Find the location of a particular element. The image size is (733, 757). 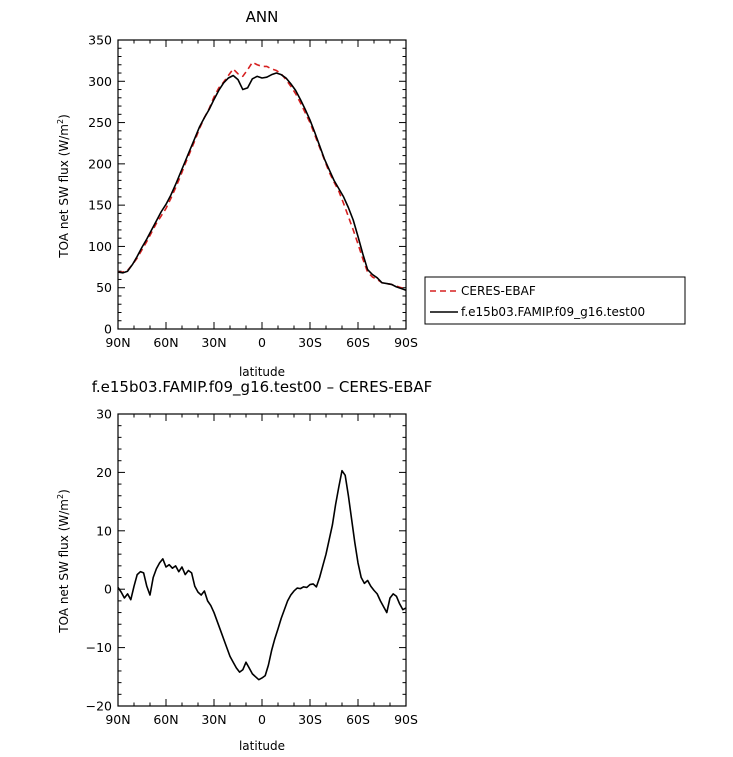

y-tick-label: 100 is located at coordinates (100, 246).